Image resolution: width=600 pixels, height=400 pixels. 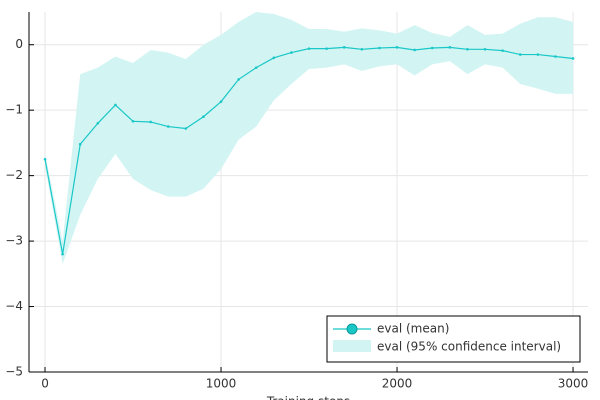 What do you see at coordinates (573, 384) in the screenshot?
I see `x-tick-label: 3000` at bounding box center [573, 384].